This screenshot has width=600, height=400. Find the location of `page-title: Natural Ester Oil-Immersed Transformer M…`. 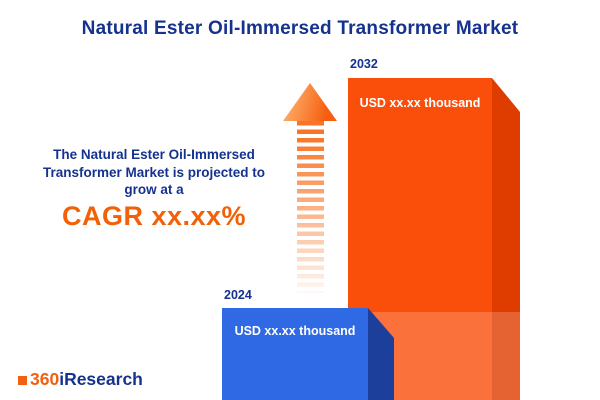

page-title: Natural Ester Oil-Immersed Transformer M… is located at coordinates (300, 28).